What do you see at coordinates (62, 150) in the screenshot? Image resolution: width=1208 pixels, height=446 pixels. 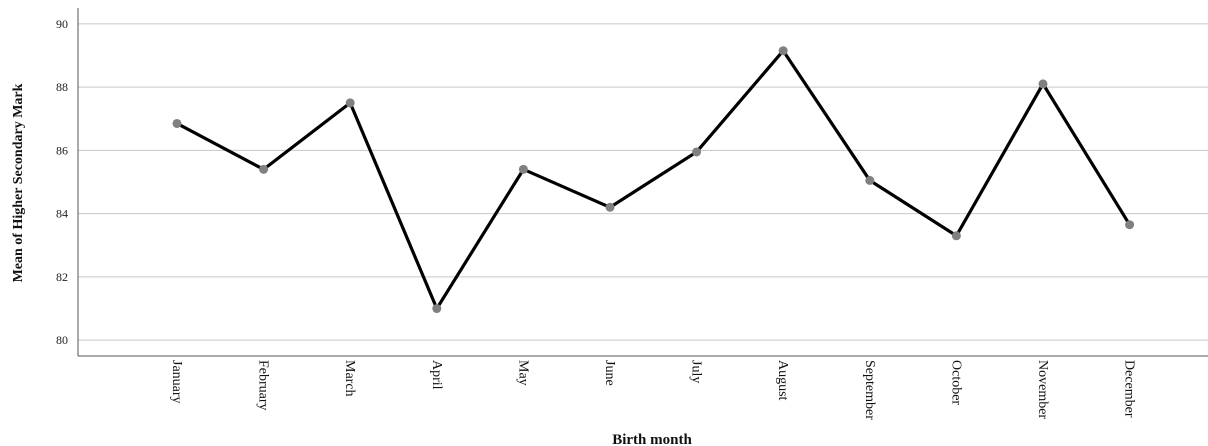 I see `y-tick-label: 86` at bounding box center [62, 150].